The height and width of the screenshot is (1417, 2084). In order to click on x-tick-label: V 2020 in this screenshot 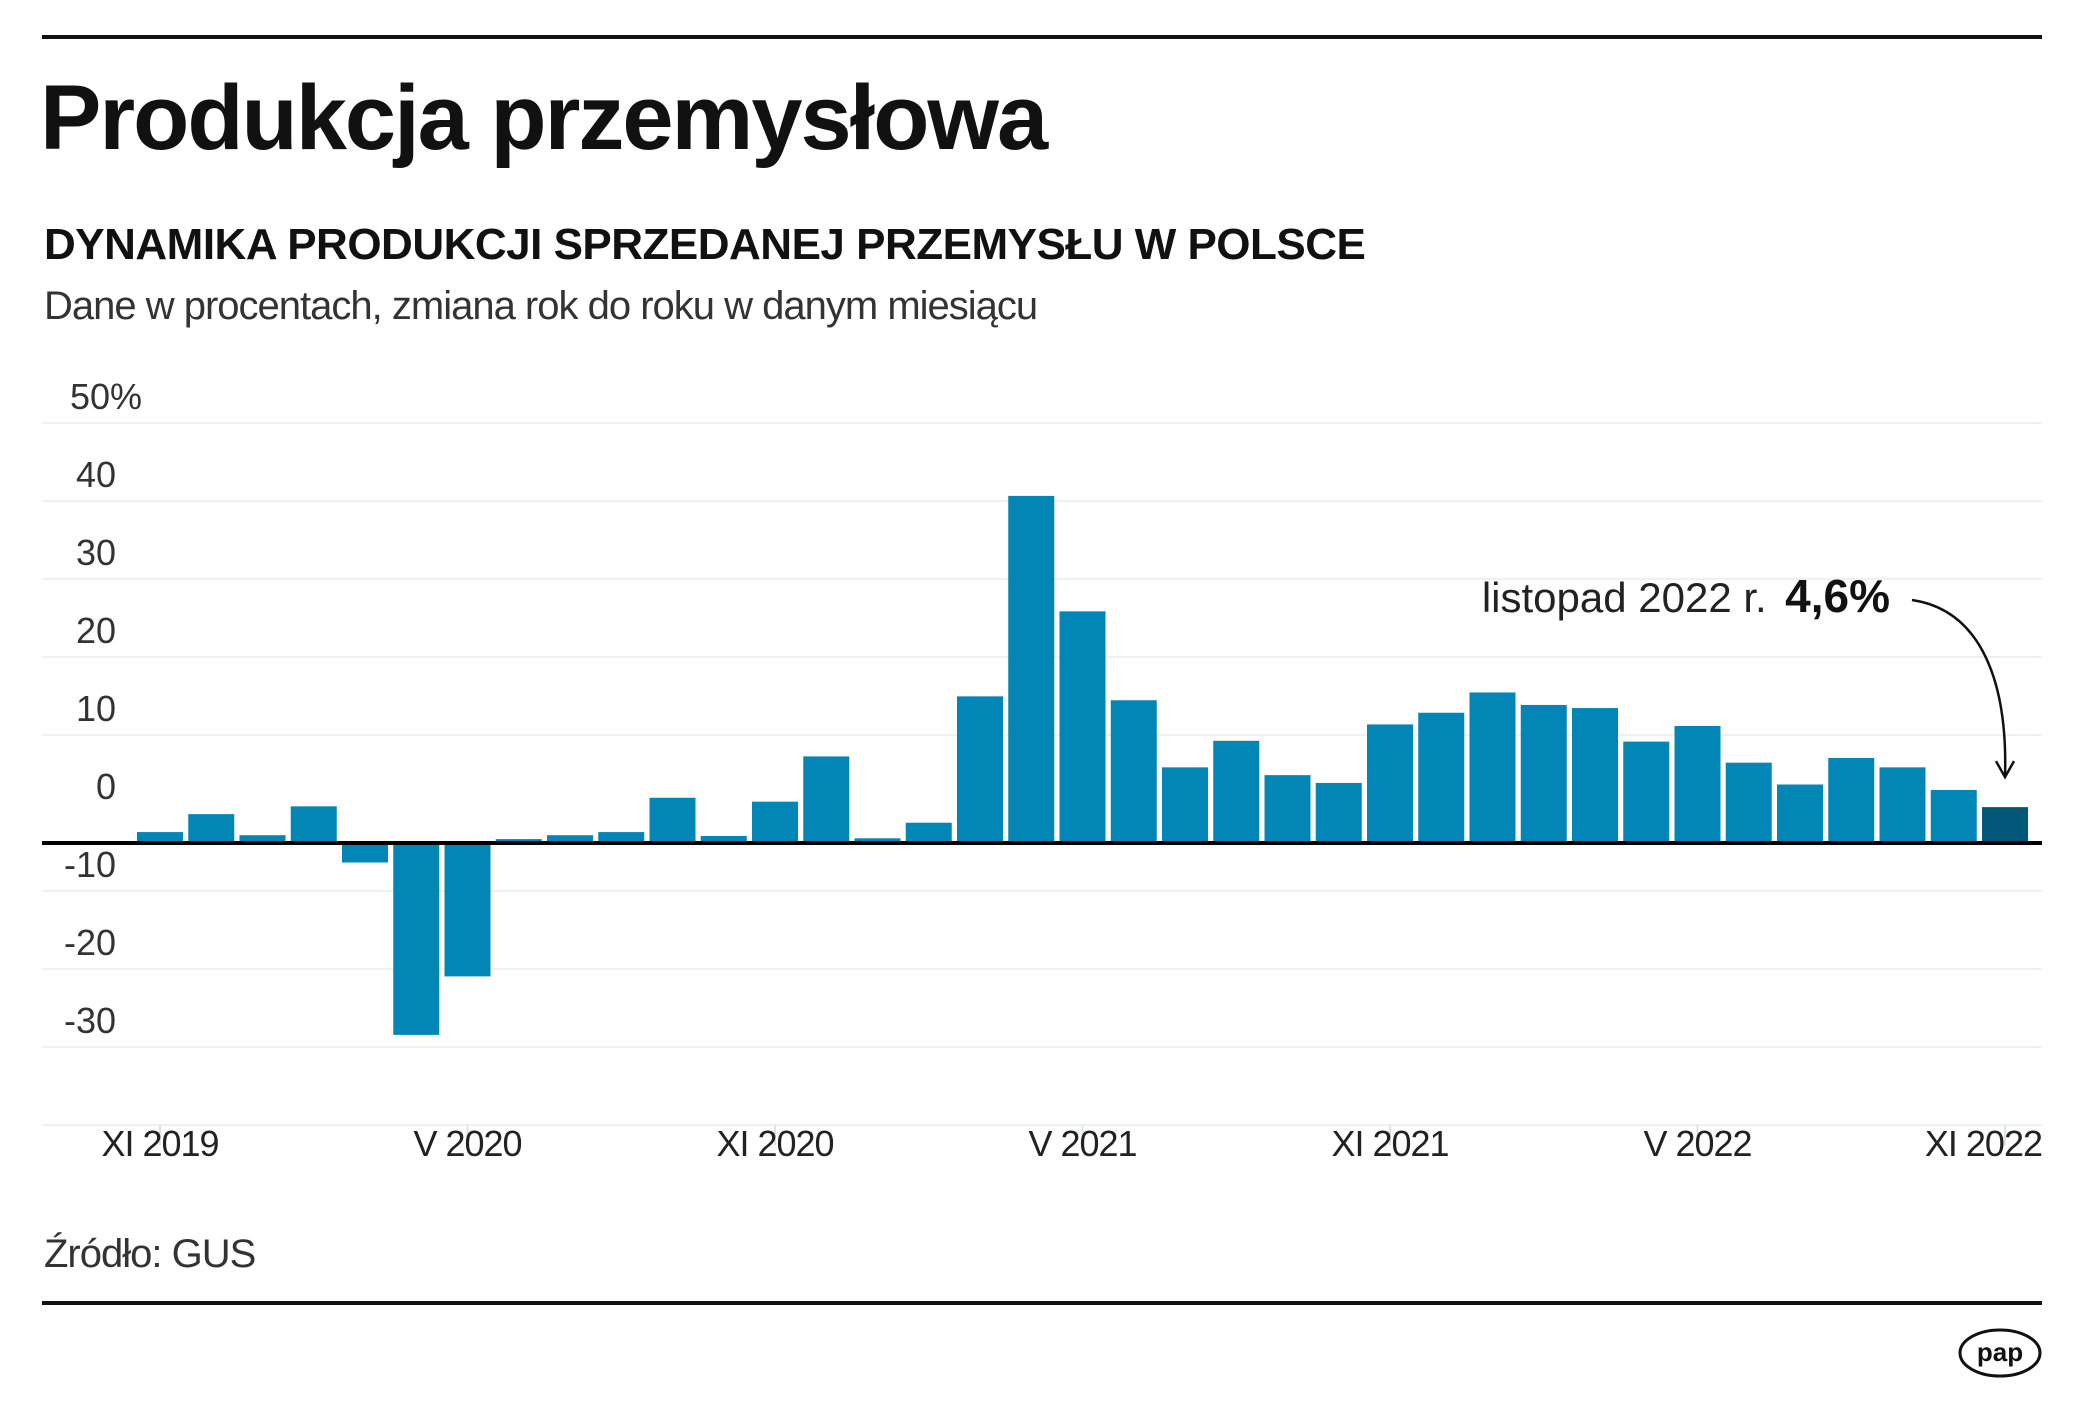, I will do `click(467, 1143)`.